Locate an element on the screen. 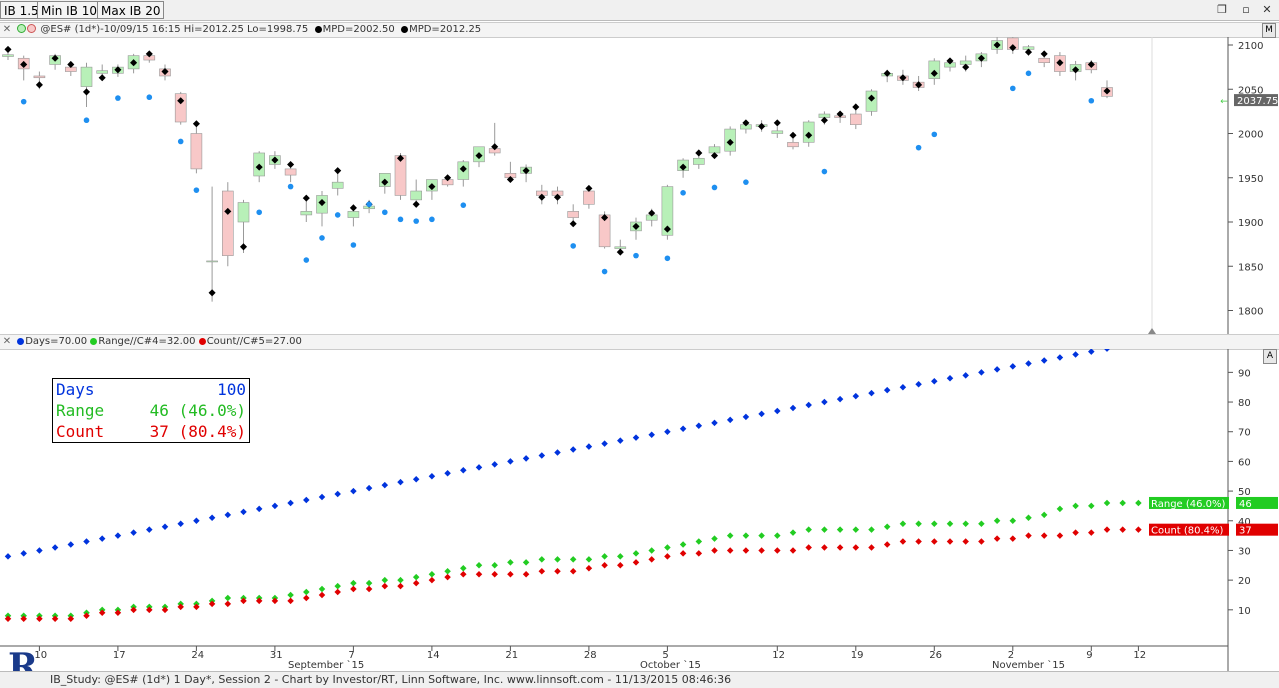  legend-count-row: Count 37 (80.4%) is located at coordinates (151, 431).